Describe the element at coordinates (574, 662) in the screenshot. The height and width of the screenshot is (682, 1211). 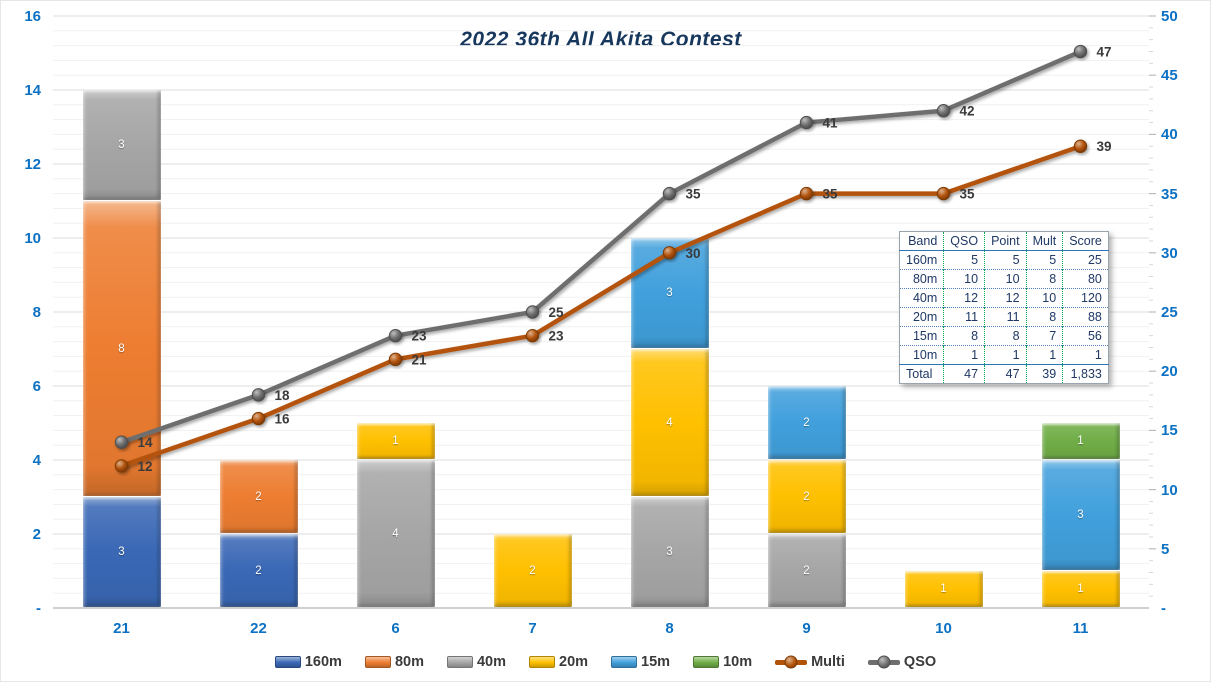
I see `legend-label: 20m` at that location.